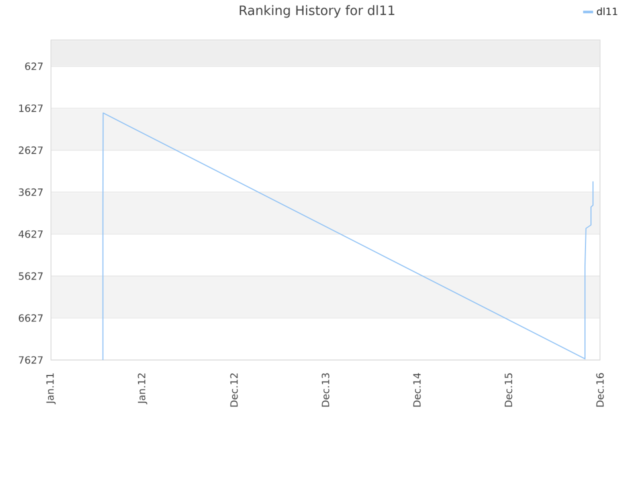  Describe the element at coordinates (417, 390) in the screenshot. I see `x-tick-label: Dec.14` at that location.